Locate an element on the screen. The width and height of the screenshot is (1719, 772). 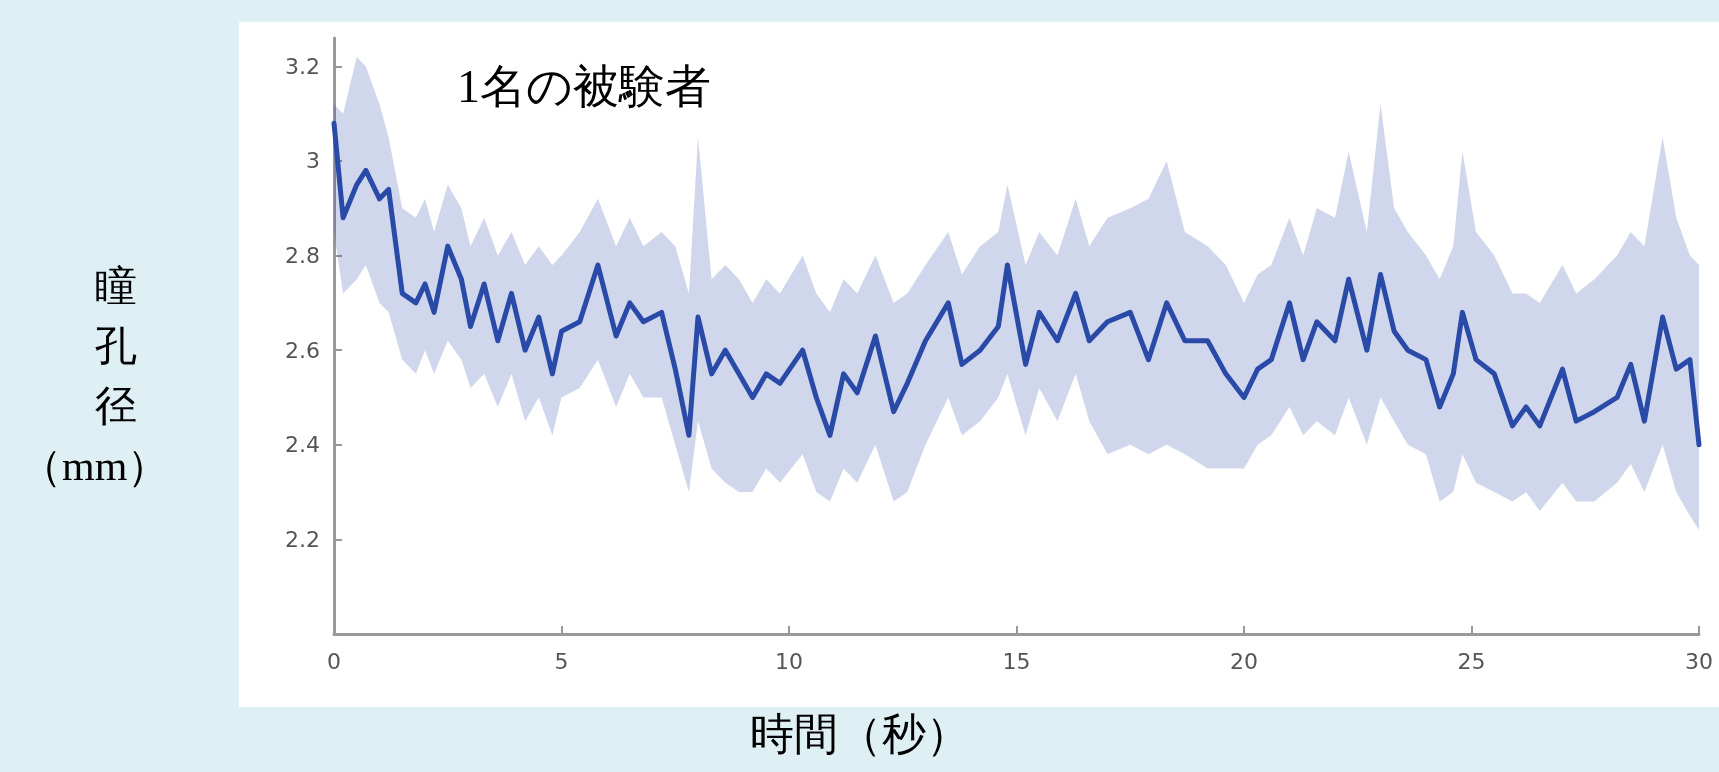
text: 1名の被験者 is located at coordinates (584, 86).